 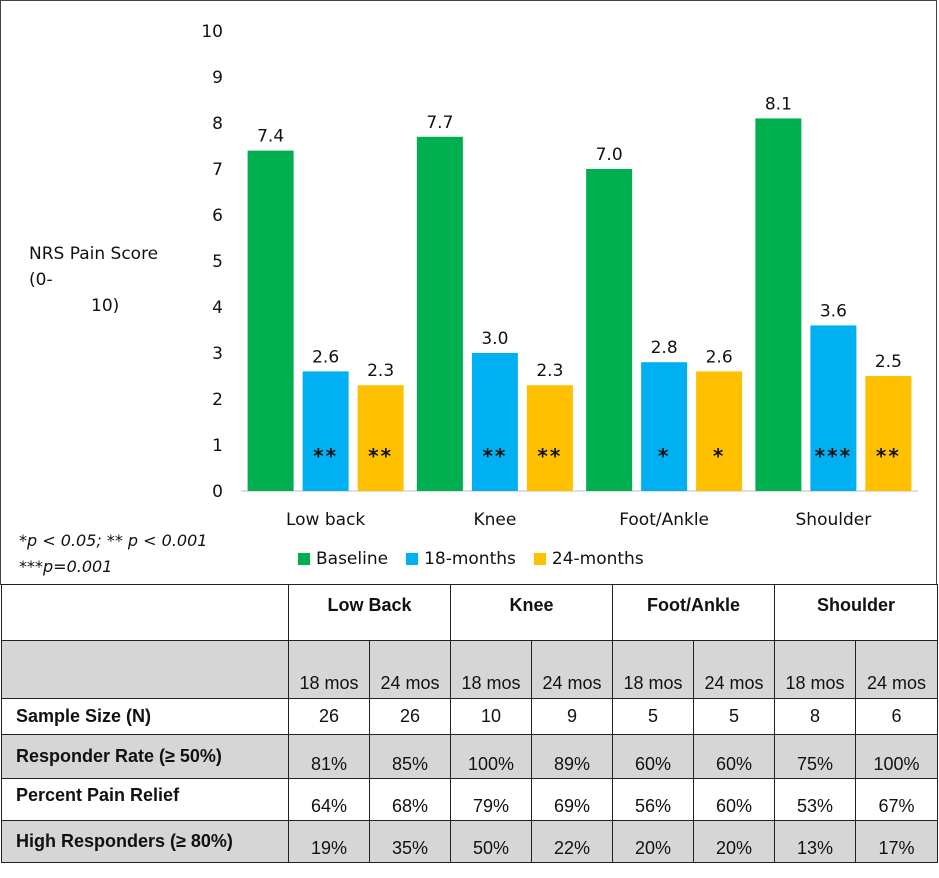 I want to click on table-group-foot-ankle: Foot/Ankle, so click(x=694, y=612).